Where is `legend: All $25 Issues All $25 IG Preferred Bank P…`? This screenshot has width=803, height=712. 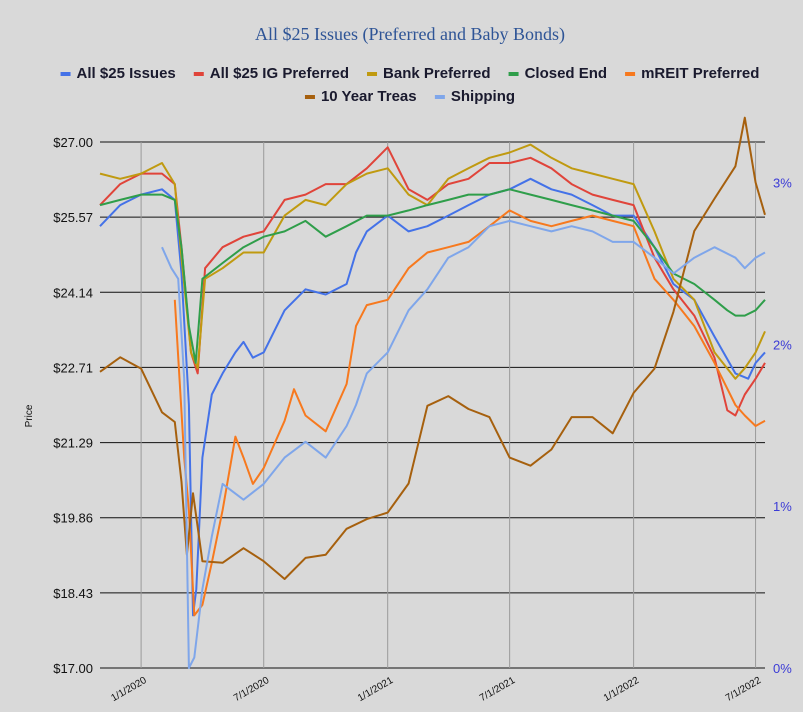 legend: All $25 Issues All $25 IG Preferred Bank P… is located at coordinates (409, 85).